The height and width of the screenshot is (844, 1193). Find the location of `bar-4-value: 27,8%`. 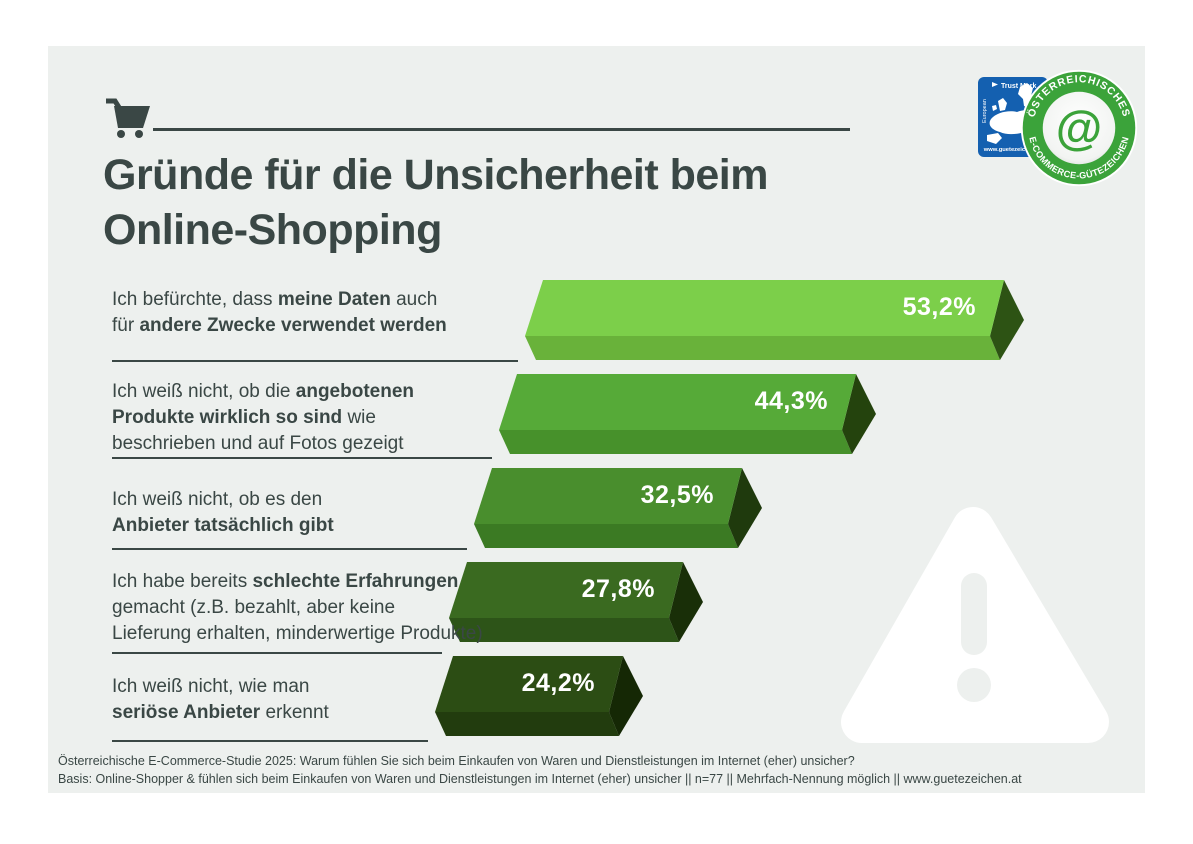

bar-4-value: 27,8% is located at coordinates (618, 589).